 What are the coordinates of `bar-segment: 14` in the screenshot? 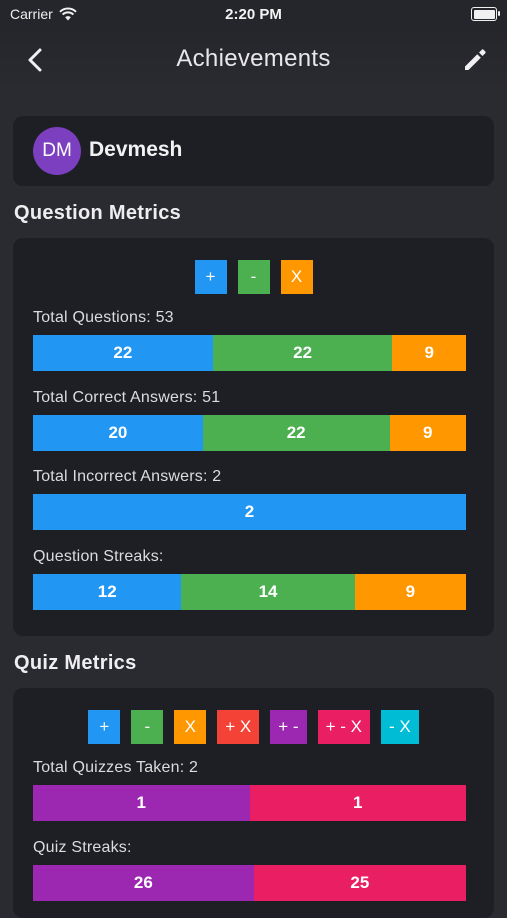 It's located at (268, 591).